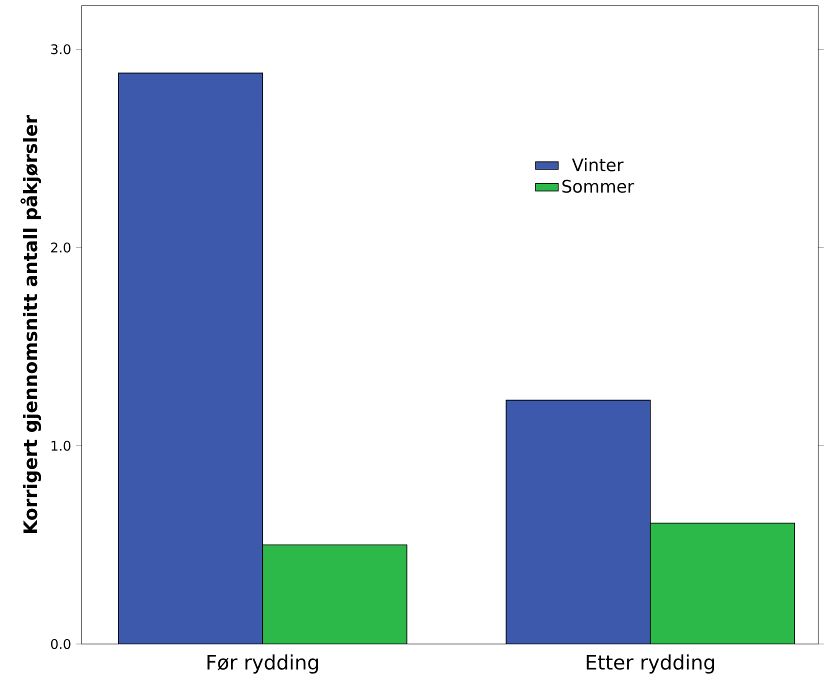  Describe the element at coordinates (31, 324) in the screenshot. I see `y-axis-title: Korrigert gjennomsnitt antall påkjørsler` at that location.